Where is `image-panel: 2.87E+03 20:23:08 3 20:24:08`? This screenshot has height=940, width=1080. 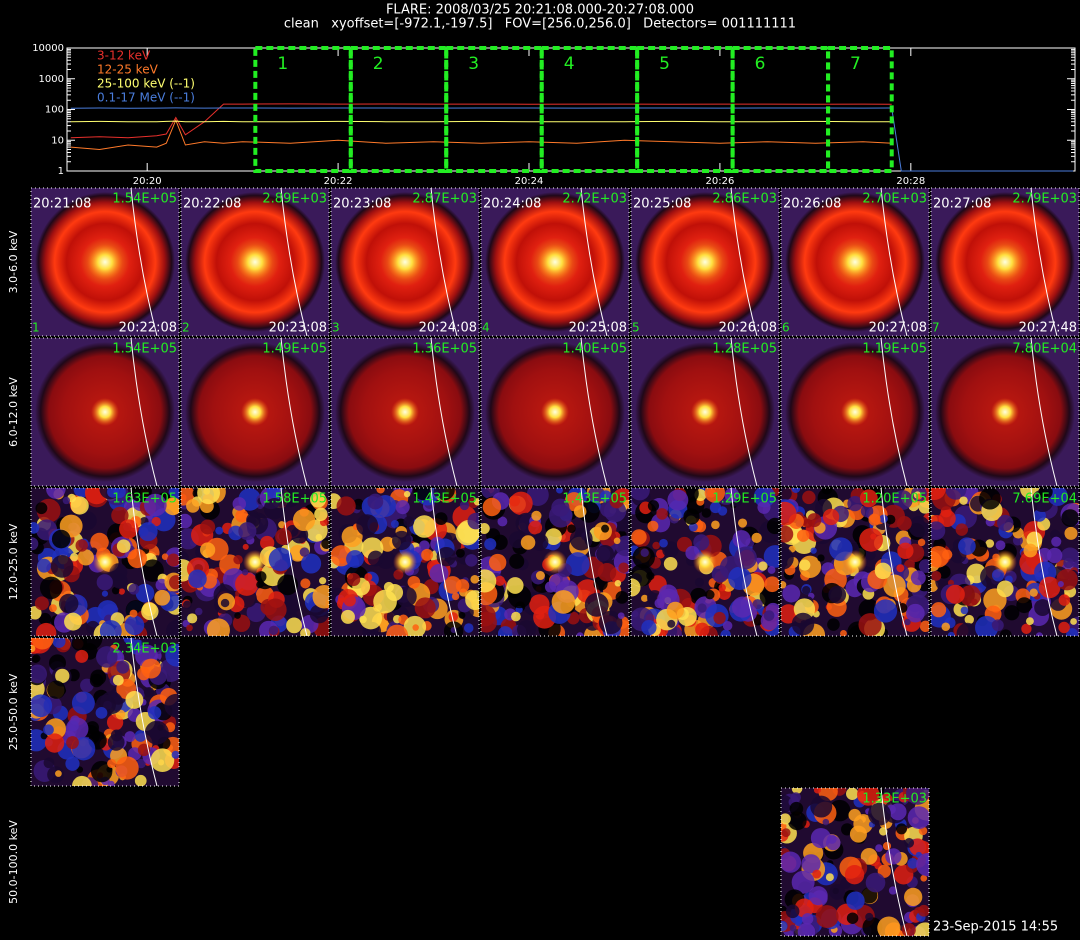 image-panel: 2.87E+03 20:23:08 3 20:24:08 is located at coordinates (405, 262).